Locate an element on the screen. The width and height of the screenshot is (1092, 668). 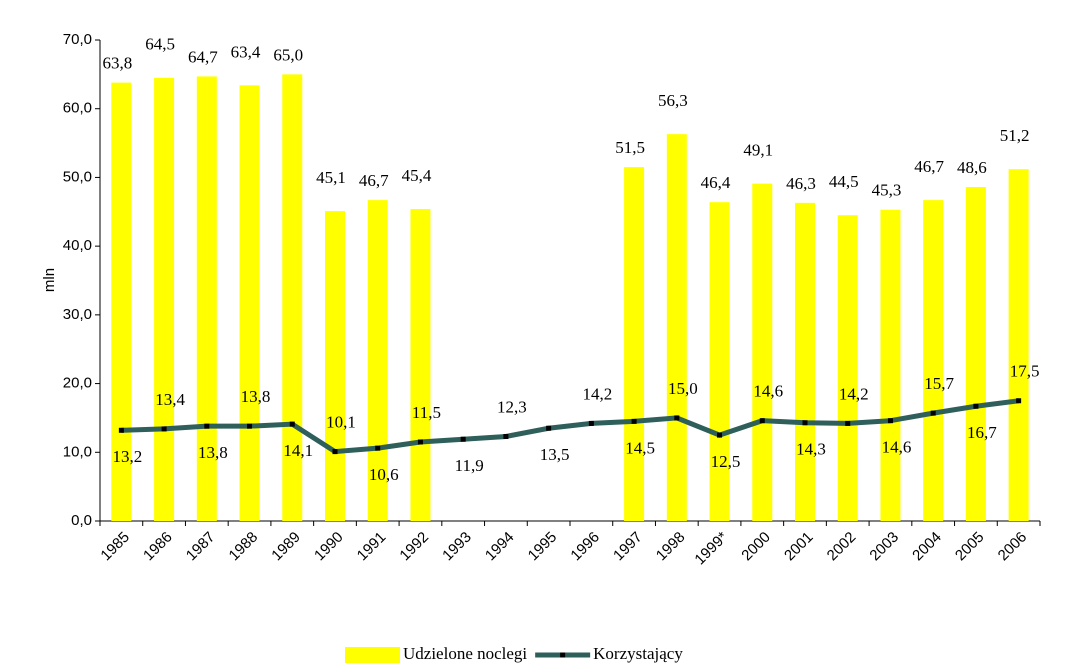
legend-label: Udzielone noclegi is located at coordinates (465, 653).